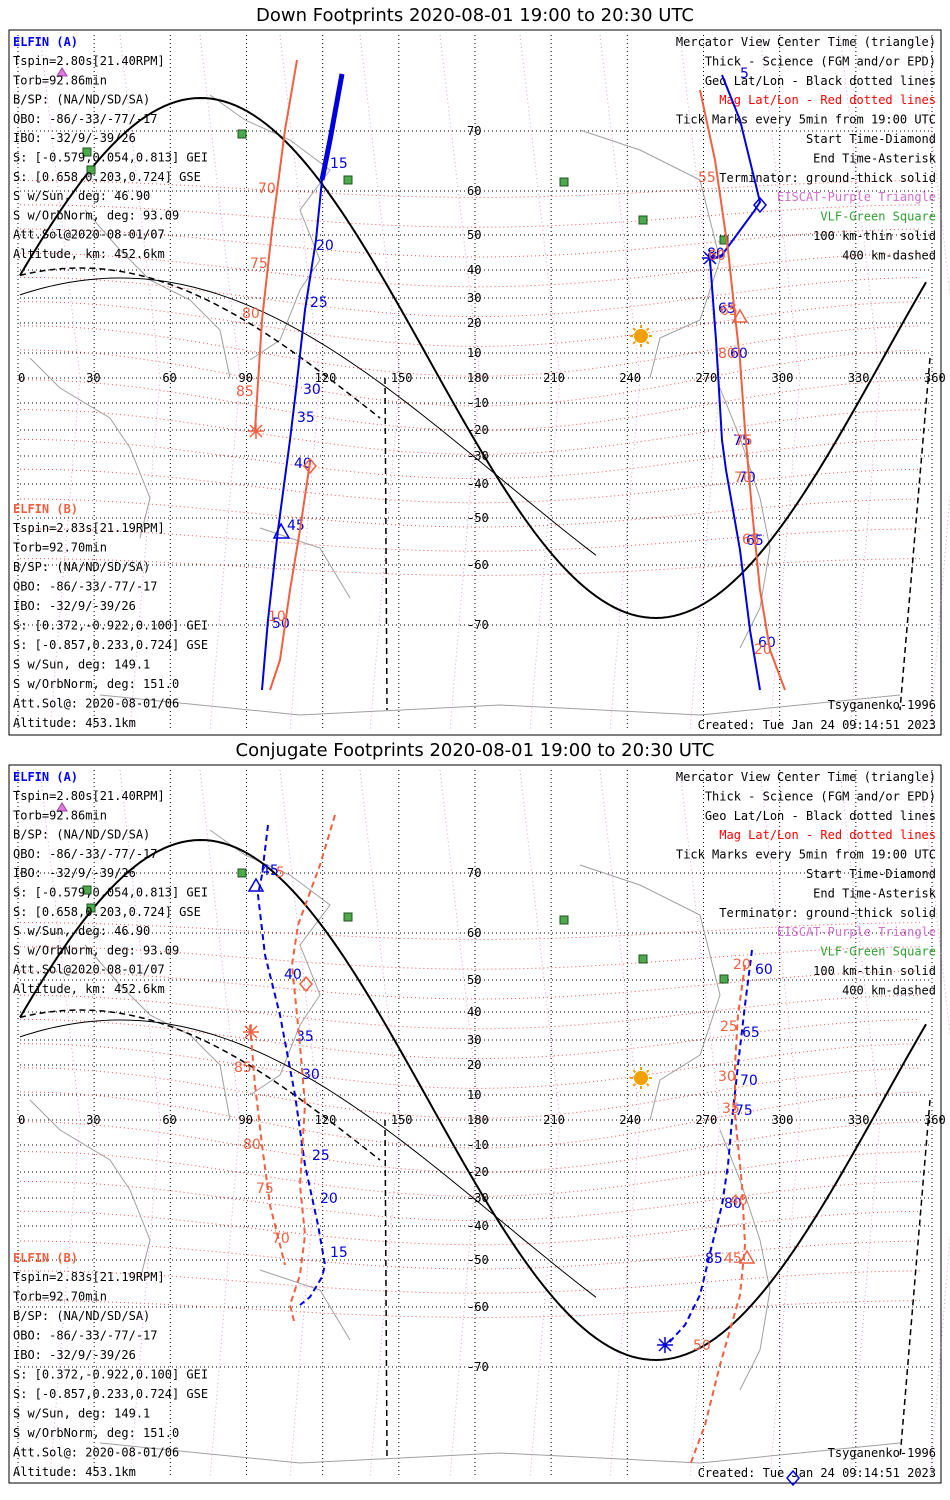 This screenshot has height=1500, width=950. What do you see at coordinates (733, 1259) in the screenshot?
I see `elfin-b-tick-label-east: 45` at bounding box center [733, 1259].